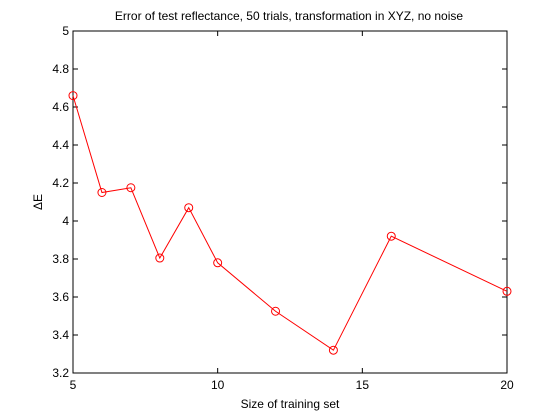  Describe the element at coordinates (65, 221) in the screenshot. I see `y-tick-label: 4` at that location.